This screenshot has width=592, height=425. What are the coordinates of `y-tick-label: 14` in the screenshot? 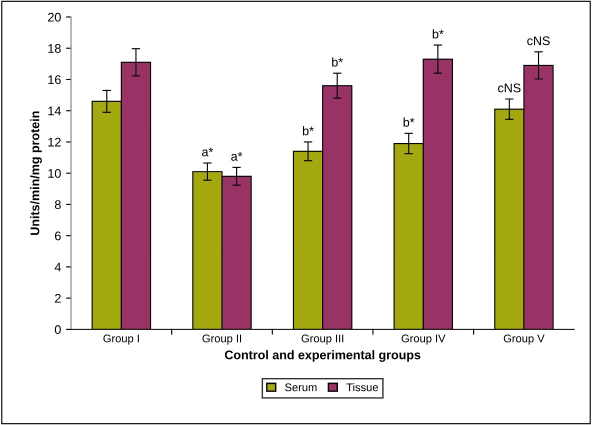 It's located at (54, 111).